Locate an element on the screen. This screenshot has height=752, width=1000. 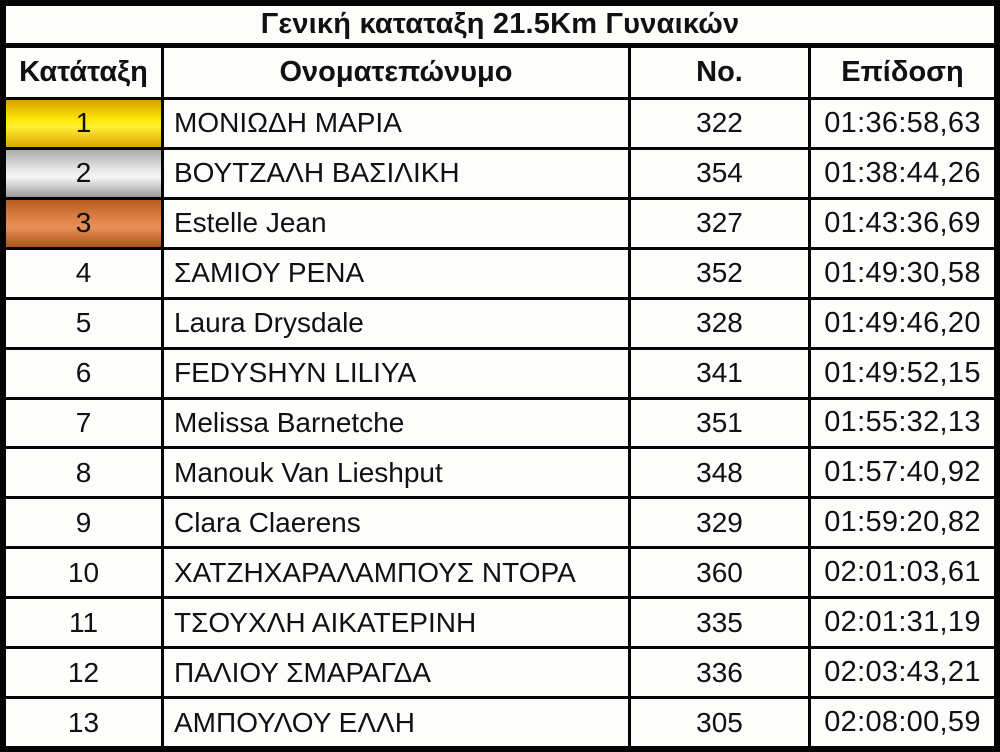
gold-rank-cell: 1 is located at coordinates (85, 123).